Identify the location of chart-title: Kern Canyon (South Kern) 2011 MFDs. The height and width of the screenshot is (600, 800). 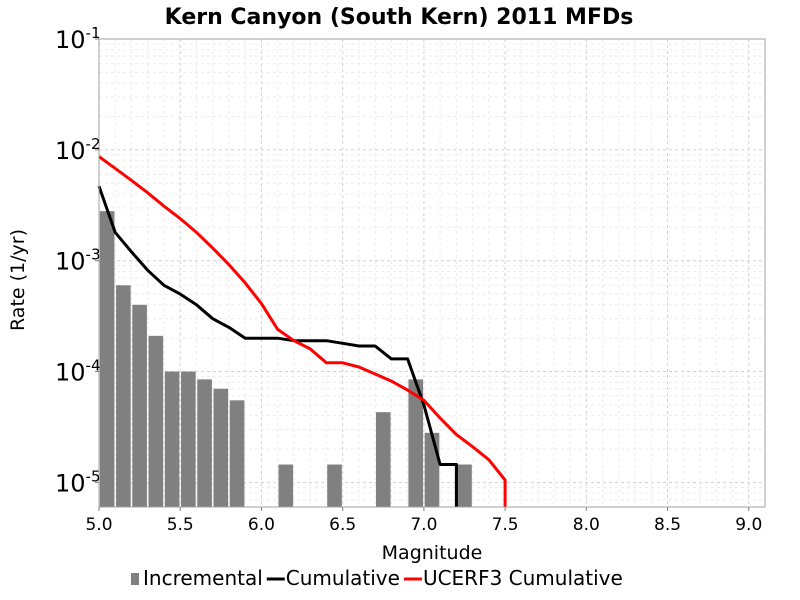
(399, 17).